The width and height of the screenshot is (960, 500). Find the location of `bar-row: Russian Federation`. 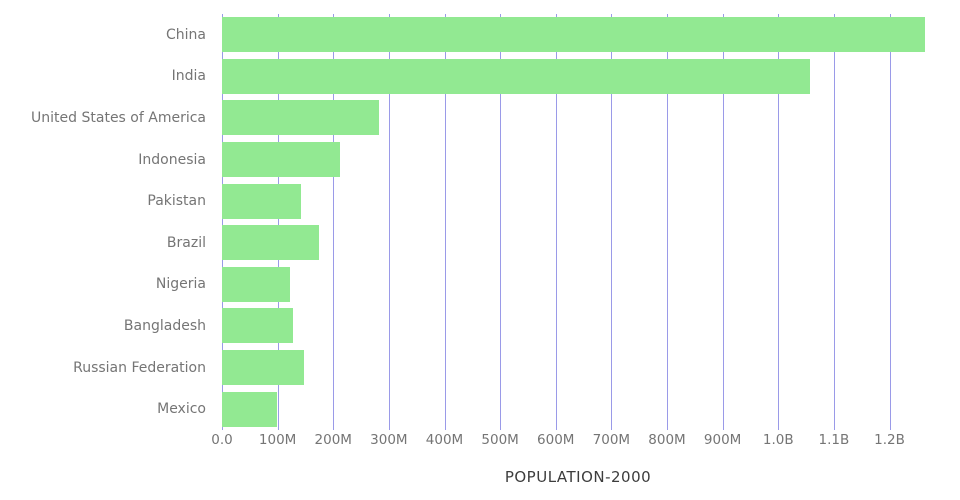

bar-row: Russian Federation is located at coordinates (480, 368).